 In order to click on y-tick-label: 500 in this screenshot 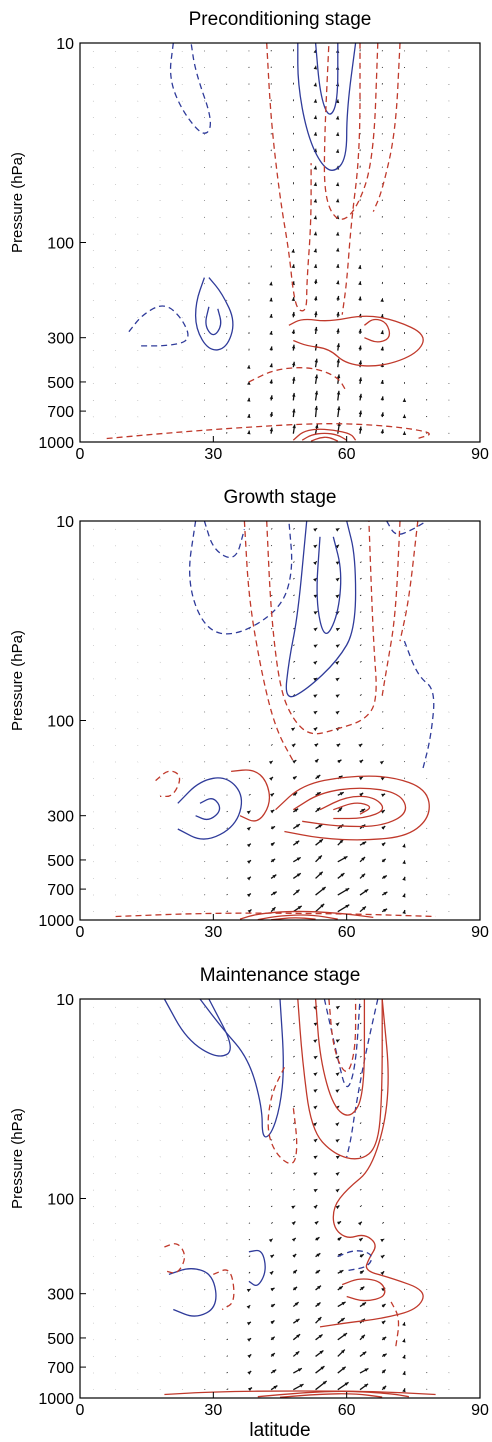, I will do `click(60, 1339)`.